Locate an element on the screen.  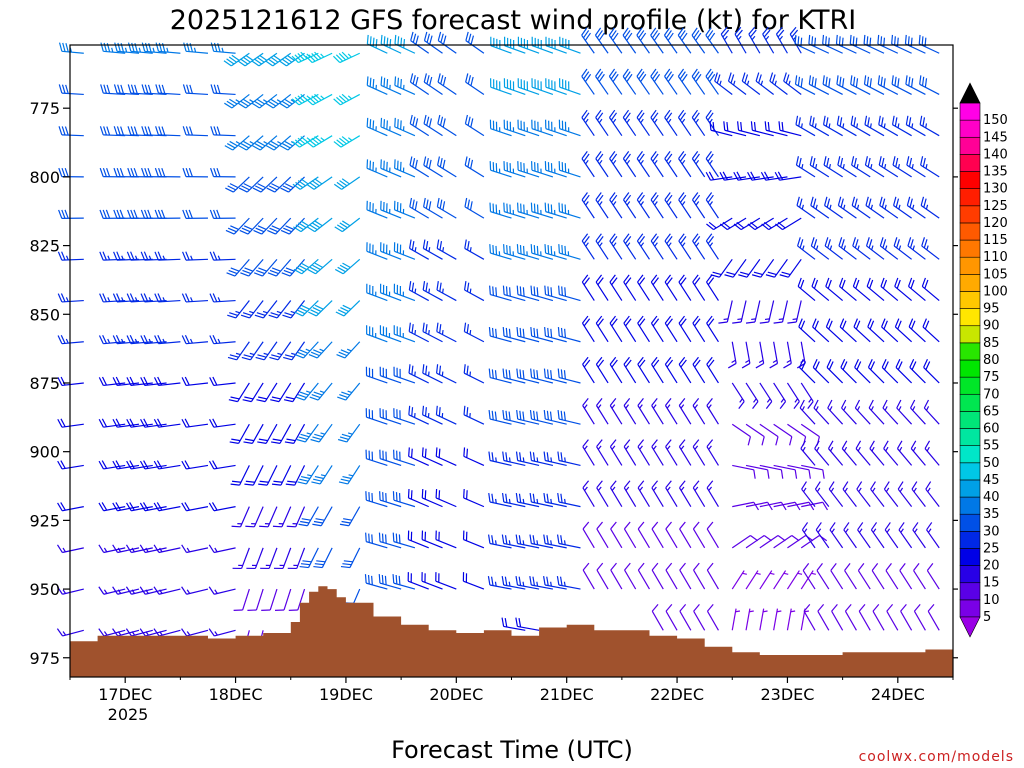
credit-text: coolwx.com/models is located at coordinates (936, 757).